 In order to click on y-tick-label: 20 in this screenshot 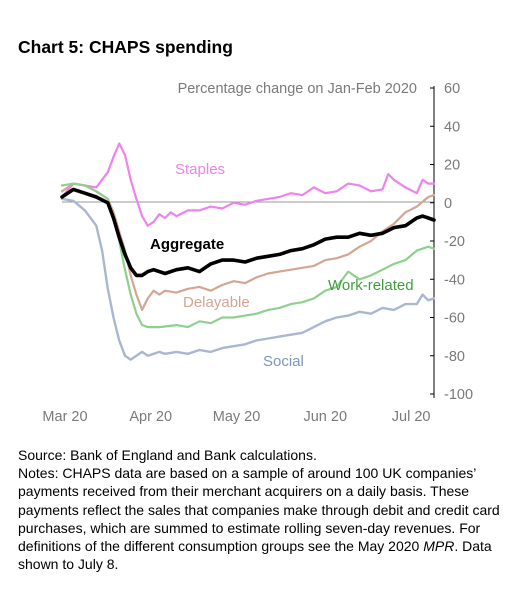, I will do `click(452, 166)`.